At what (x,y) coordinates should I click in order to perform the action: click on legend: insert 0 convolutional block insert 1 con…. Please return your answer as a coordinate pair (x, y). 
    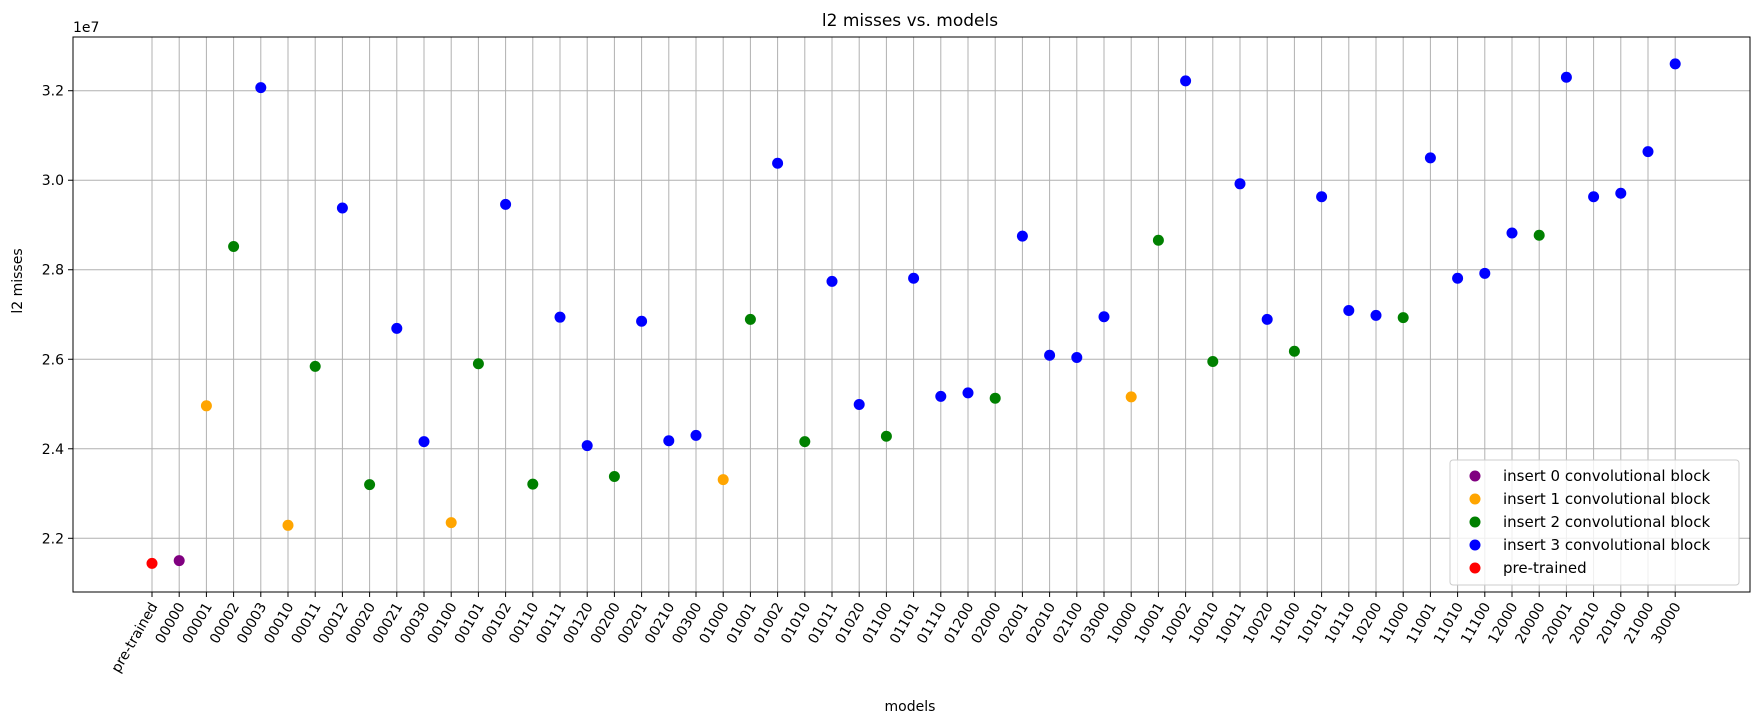
    Looking at the image, I should click on (1594, 522).